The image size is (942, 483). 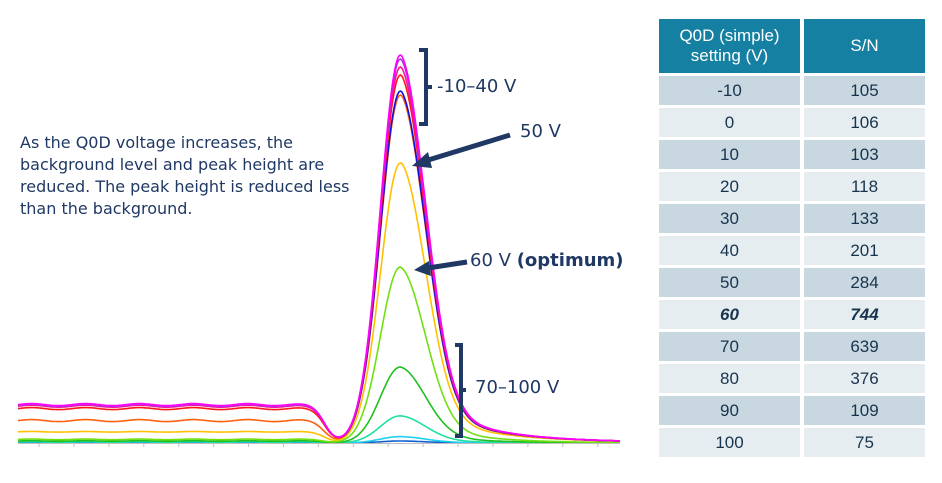 I want to click on cell-sn: 106, so click(x=864, y=122).